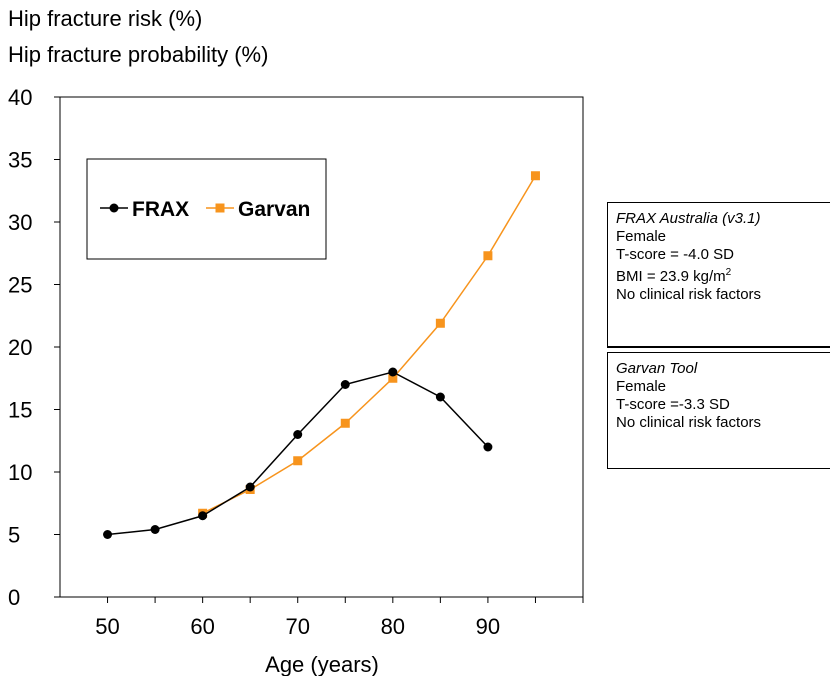 The image size is (830, 676). What do you see at coordinates (297, 626) in the screenshot?
I see `x-tick-label: 70` at bounding box center [297, 626].